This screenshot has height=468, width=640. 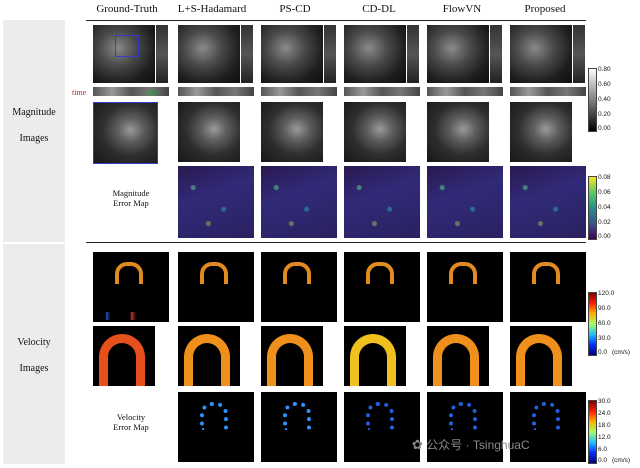 I want to click on velocity-error-colorbar, so click(x=592, y=432).